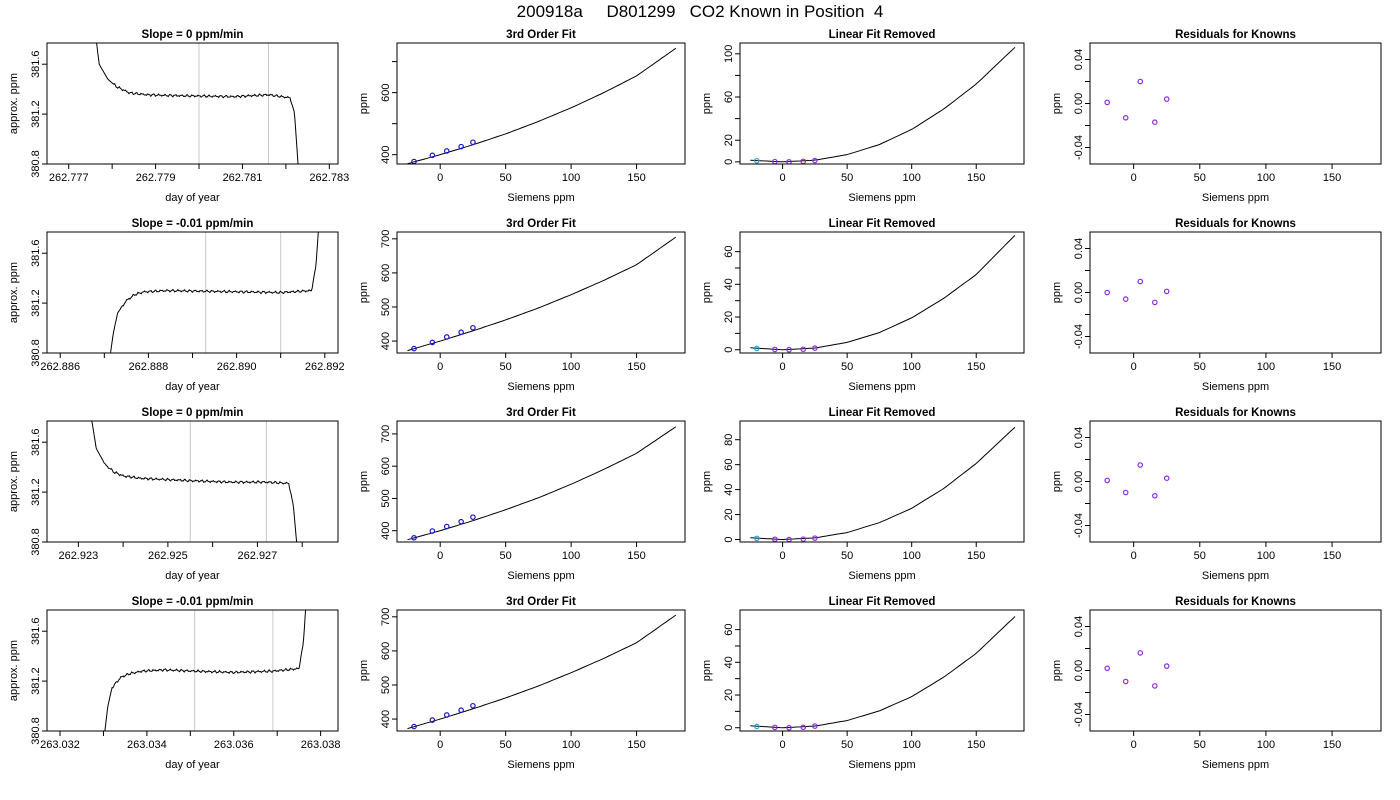 This screenshot has width=1400, height=800. Describe the element at coordinates (156, 178) in the screenshot. I see `x-tick-label: 262.779` at that location.